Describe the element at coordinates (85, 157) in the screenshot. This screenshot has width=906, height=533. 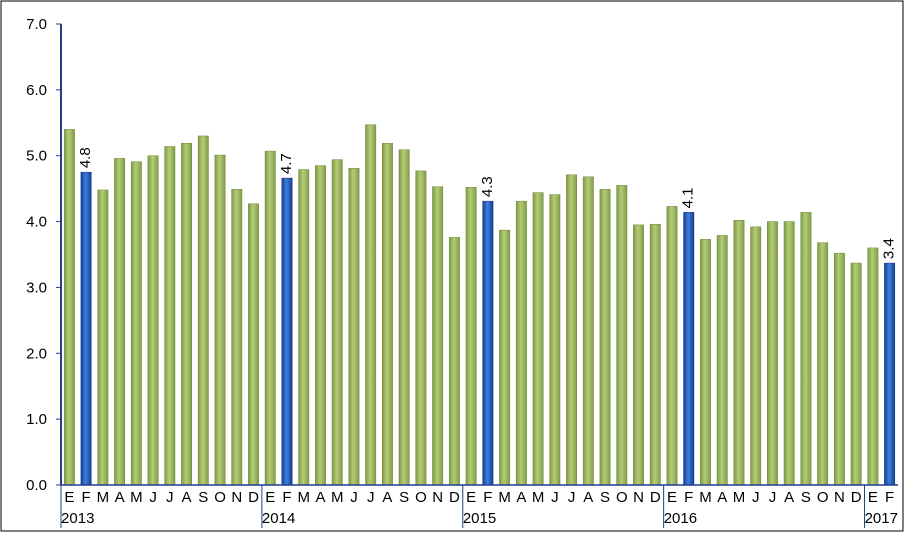
I see `bar-data-label: 4.8` at that location.